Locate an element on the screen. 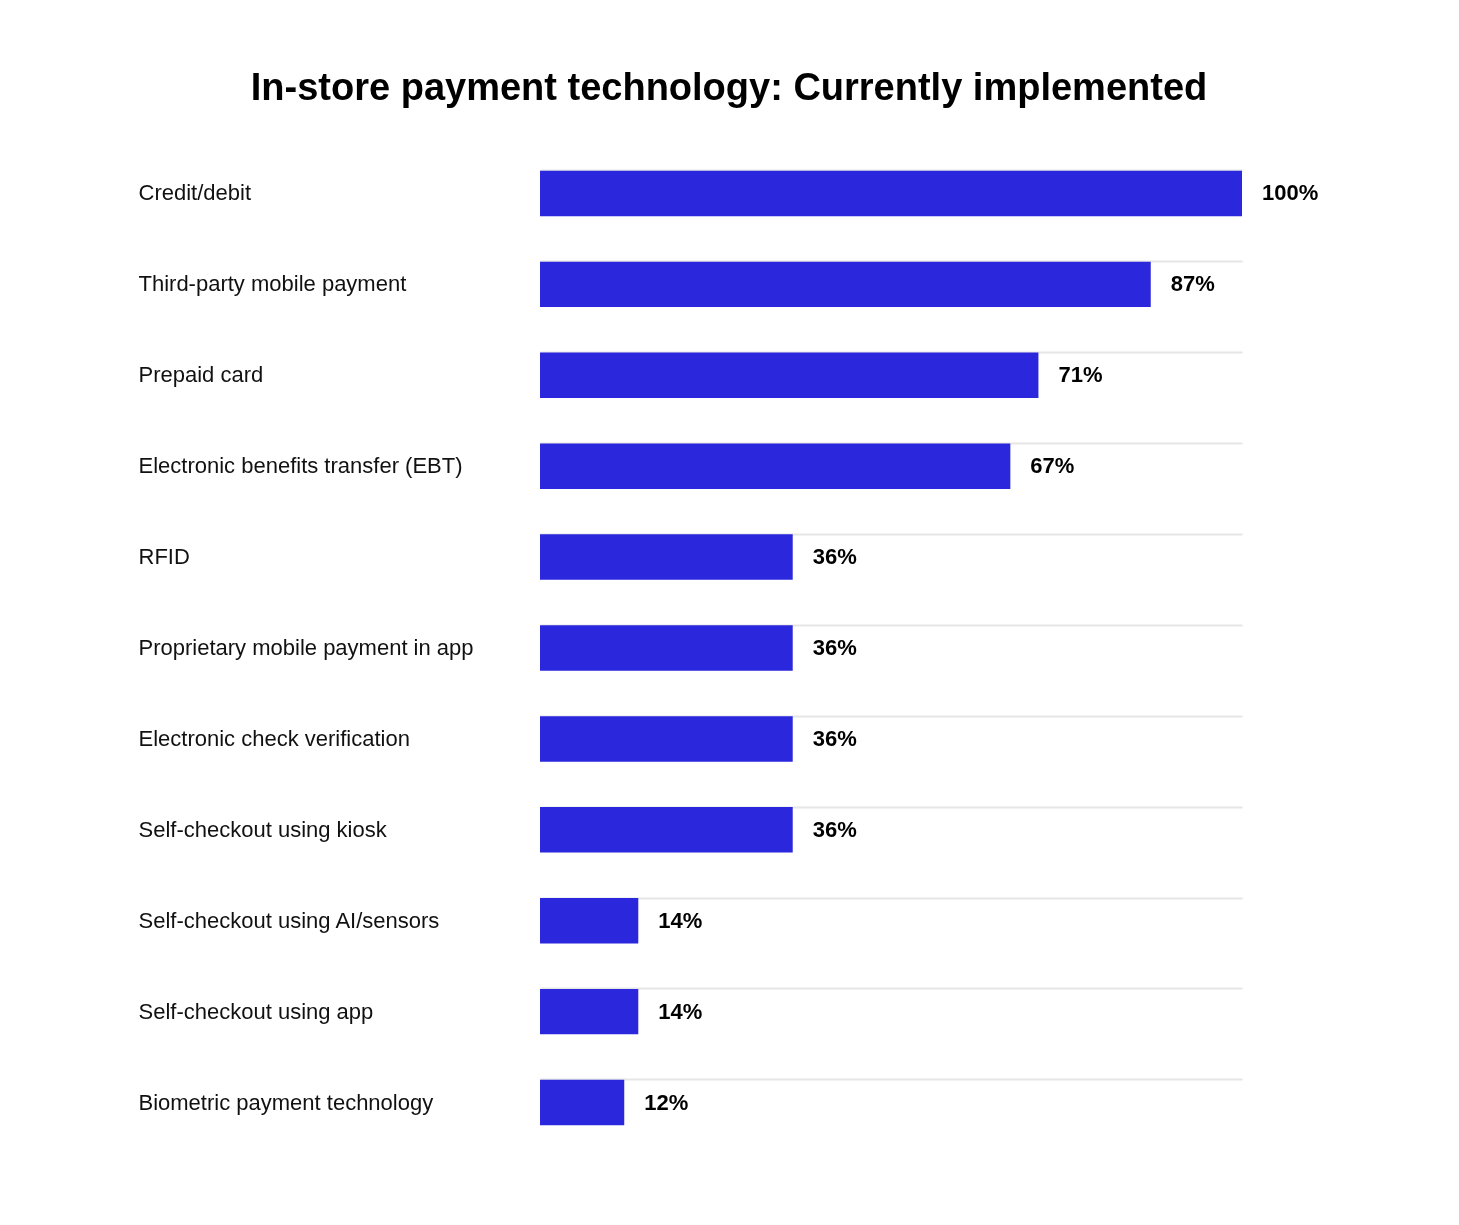 This screenshot has height=1225, width=1459. data-label: 71% is located at coordinates (1080, 375).